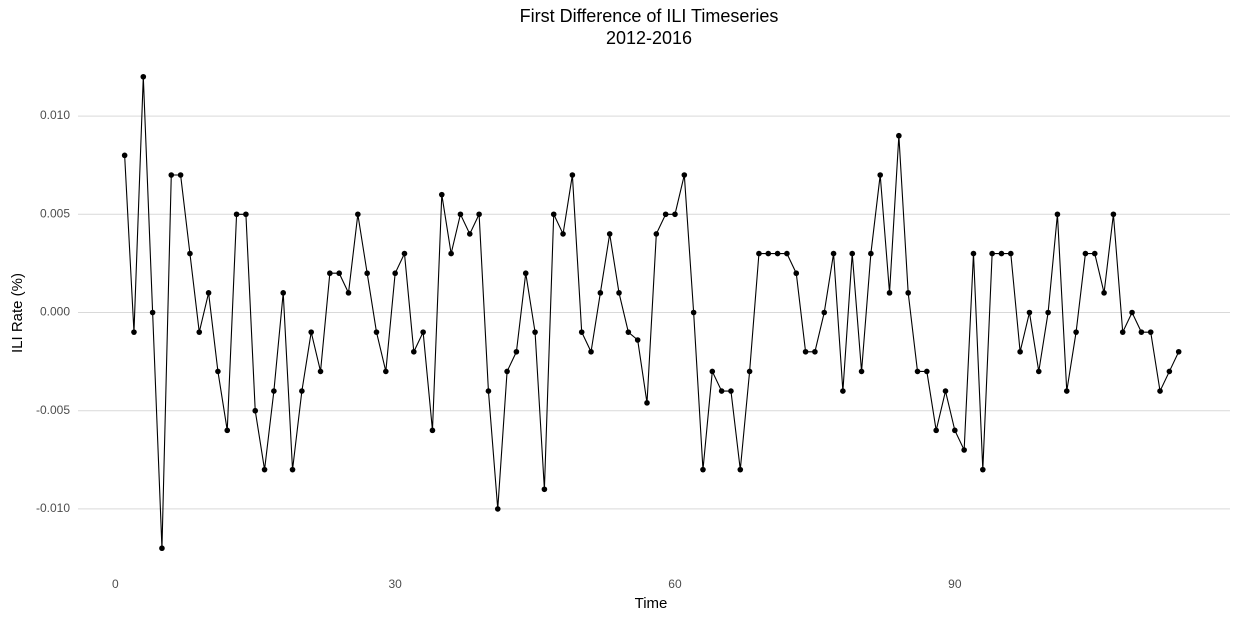  Describe the element at coordinates (649, 16) in the screenshot. I see `chart-title: First Difference of ILI Timeseries` at that location.